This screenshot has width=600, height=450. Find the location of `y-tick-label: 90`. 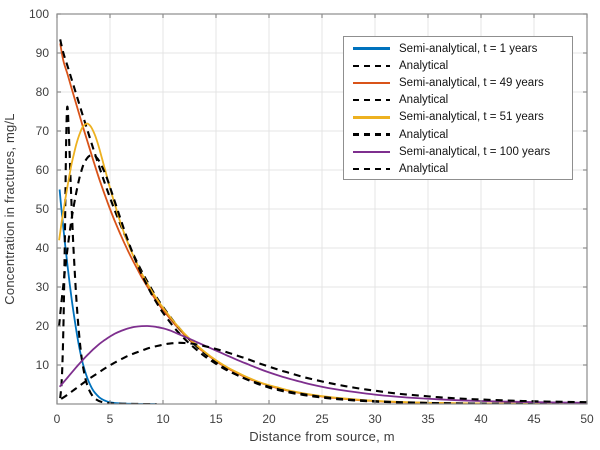

y-tick-label: 90 is located at coordinates (43, 53).